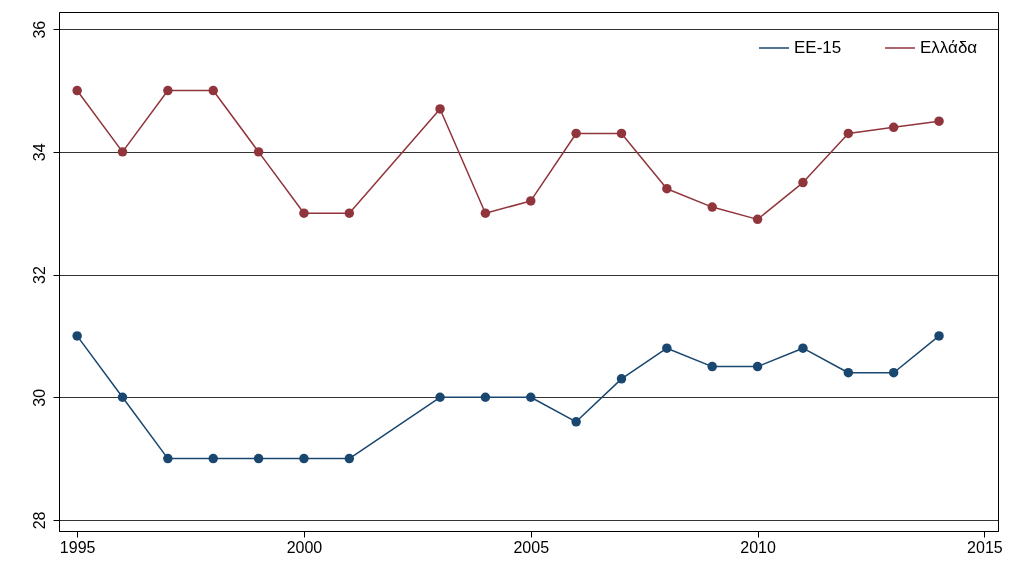 This screenshot has height=573, width=1018. What do you see at coordinates (39, 520) in the screenshot?
I see `y-tick-label: 28` at bounding box center [39, 520].